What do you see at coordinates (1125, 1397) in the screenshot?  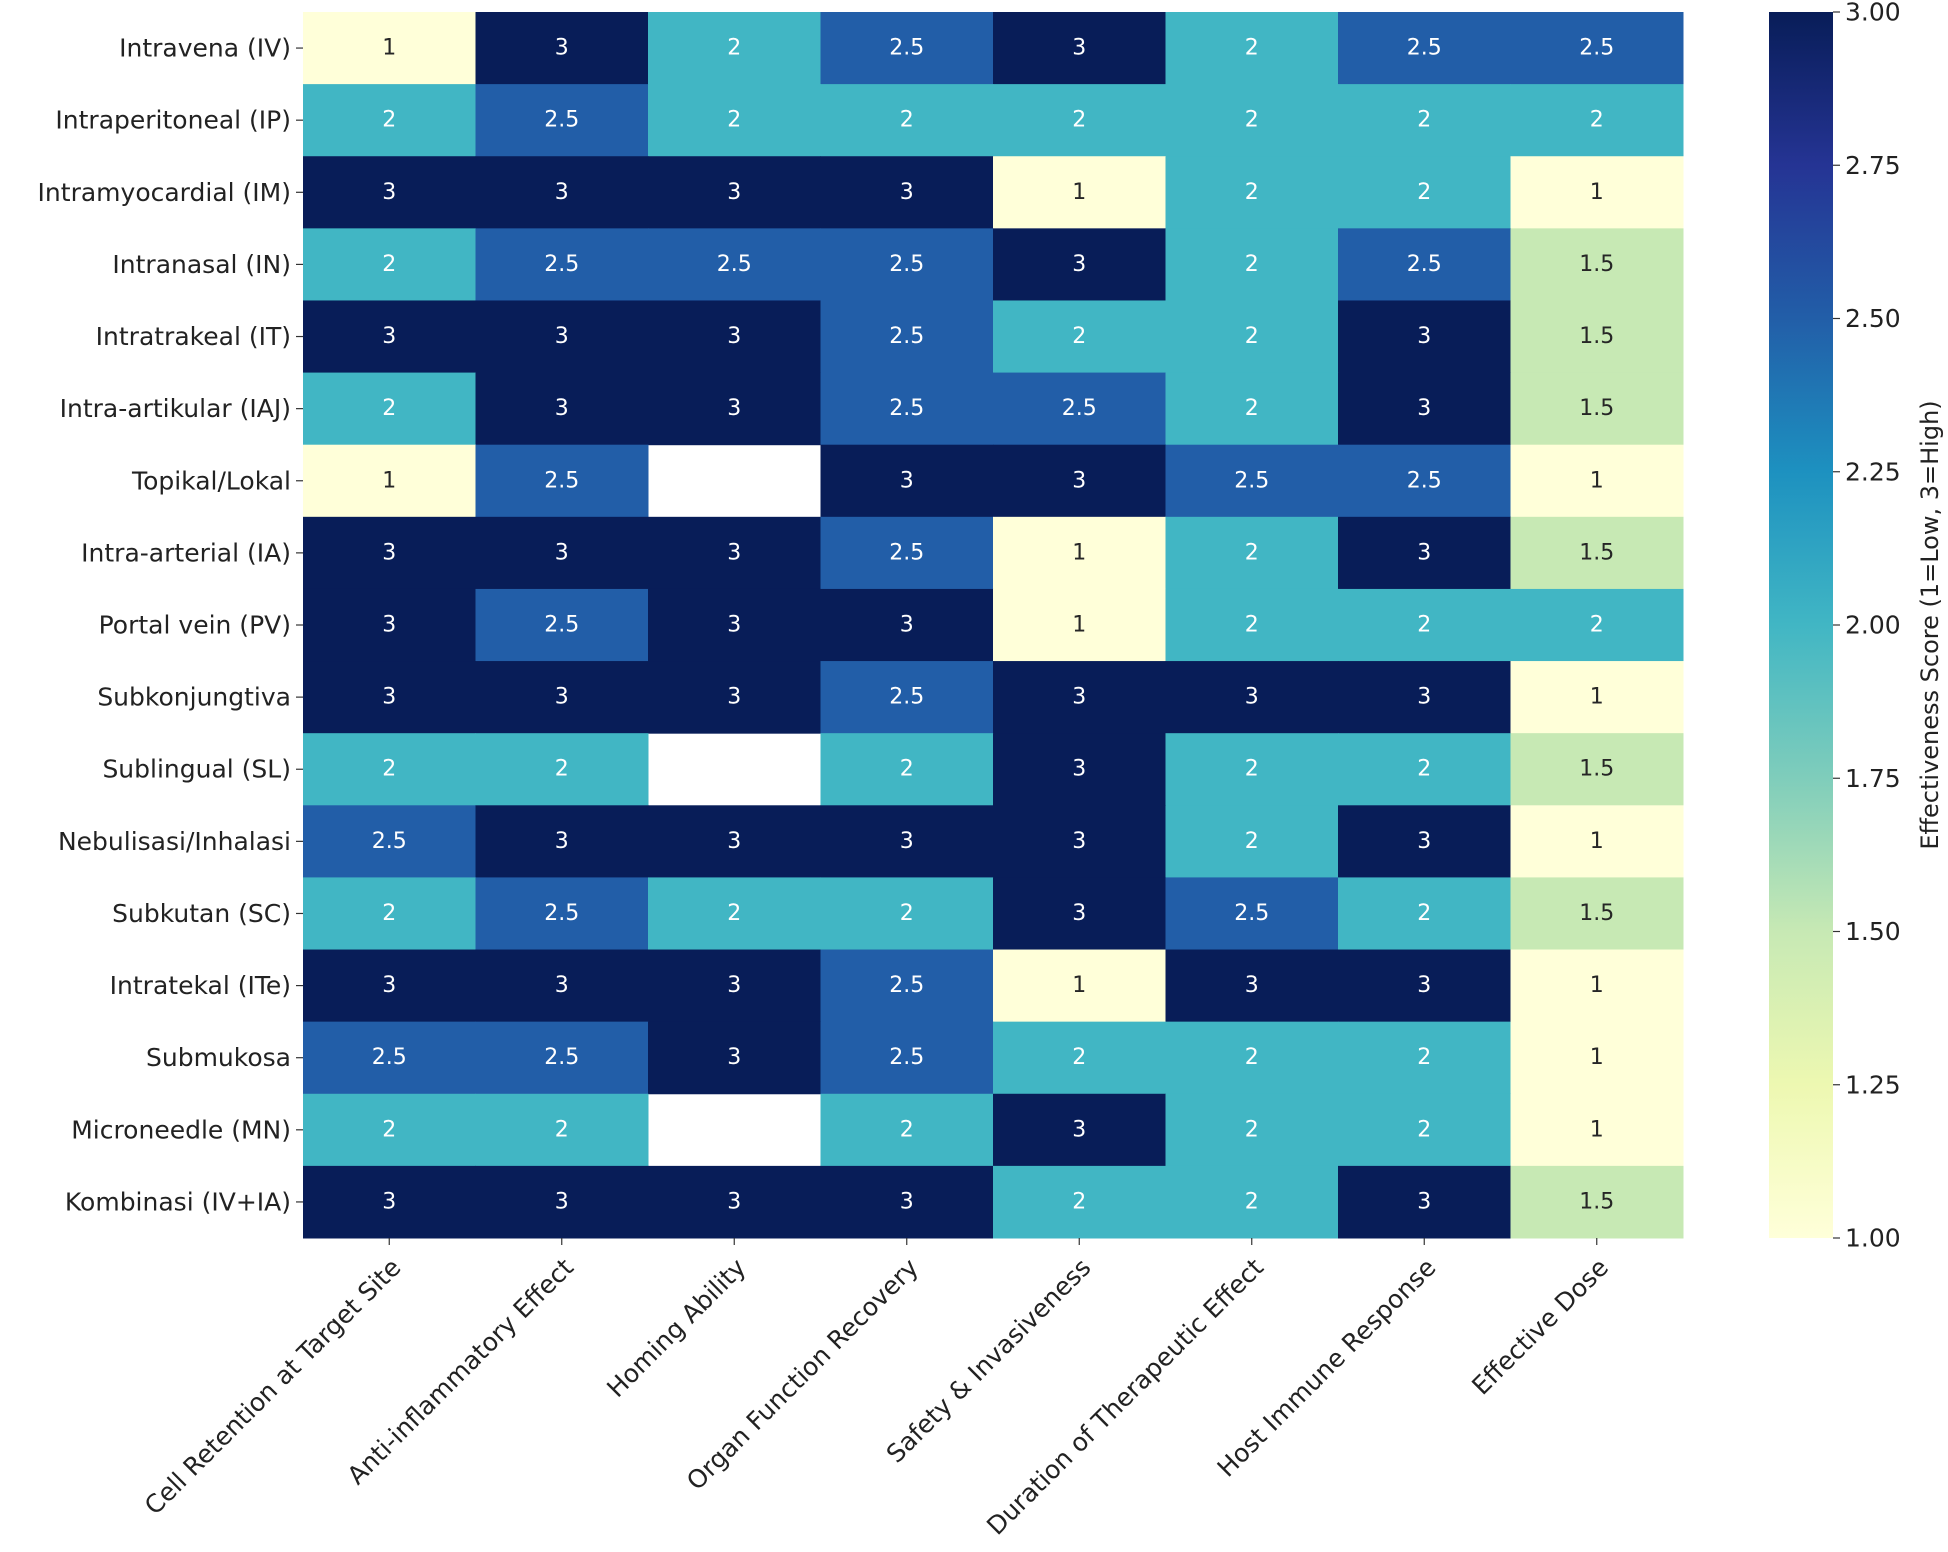 I see `x-tick-label: Duration of Therapeutic Effect` at bounding box center [1125, 1397].